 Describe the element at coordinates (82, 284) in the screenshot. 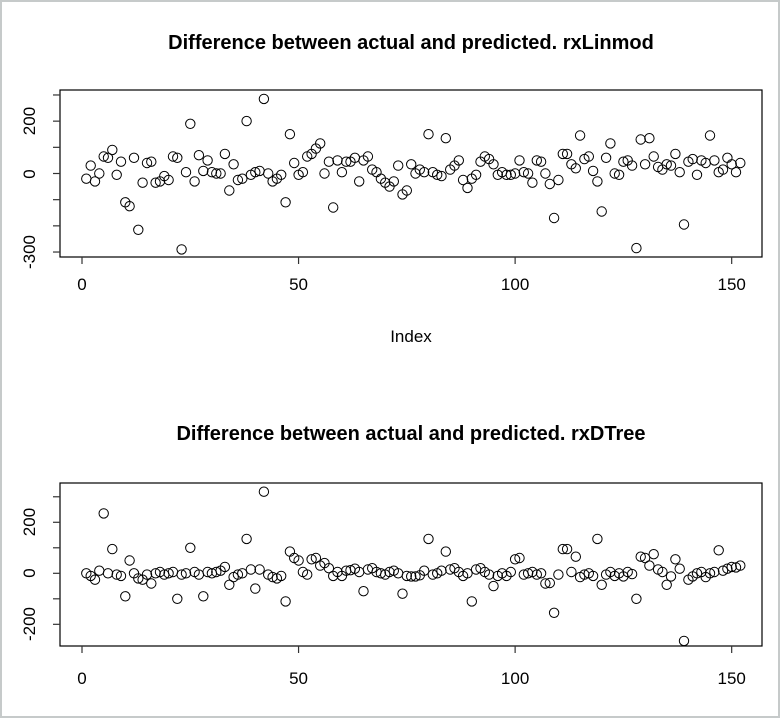

I see `x-tick-label: 0` at that location.